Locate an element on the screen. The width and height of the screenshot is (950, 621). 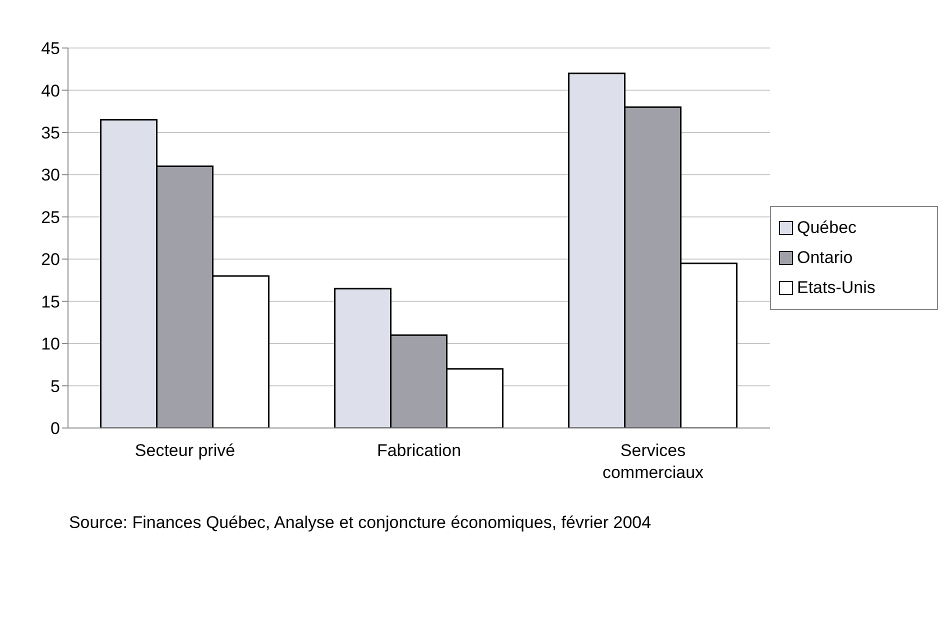
x-tick-label: Secteur privé is located at coordinates (185, 450).